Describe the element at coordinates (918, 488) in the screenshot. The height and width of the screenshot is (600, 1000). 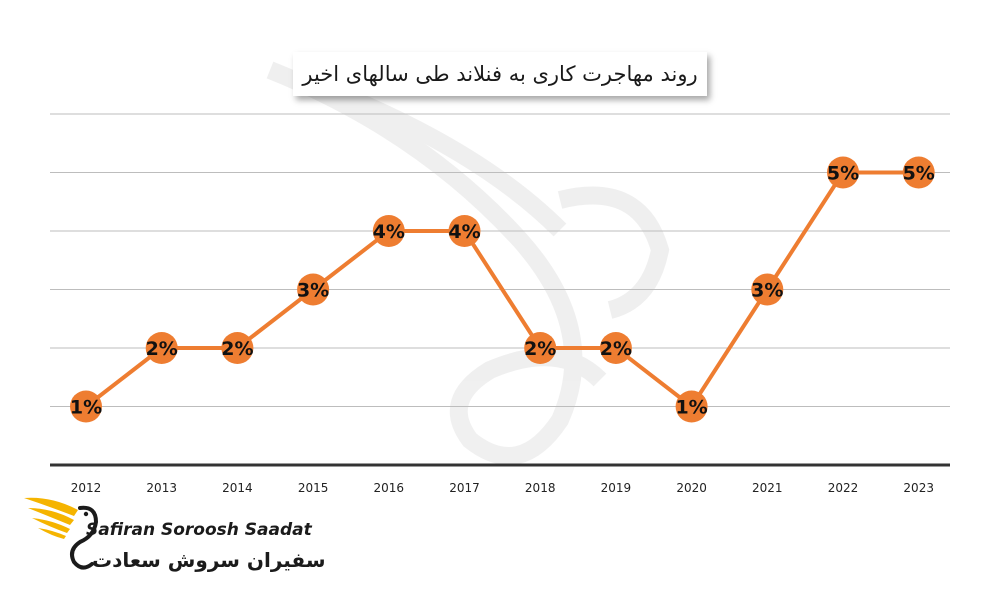
I see `x-tick-label: 2023` at that location.